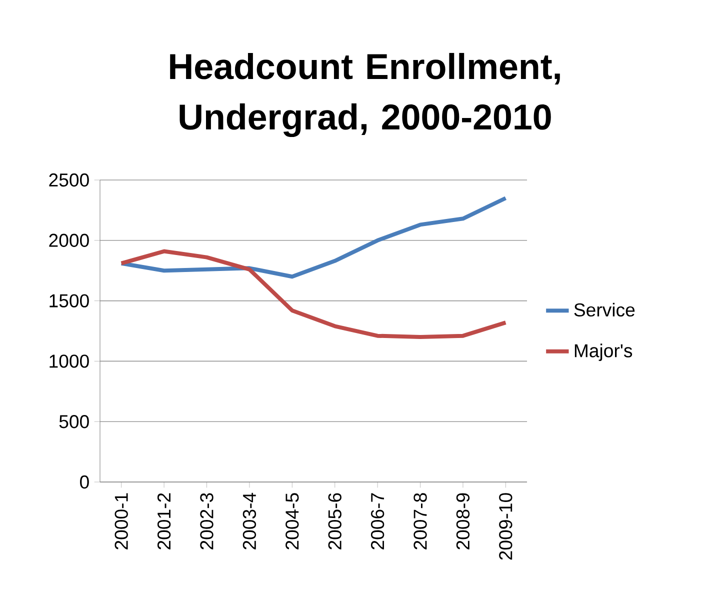  I want to click on chart-title: Headcount Enrollment, Undergrad, 2000-2010, so click(365, 95).